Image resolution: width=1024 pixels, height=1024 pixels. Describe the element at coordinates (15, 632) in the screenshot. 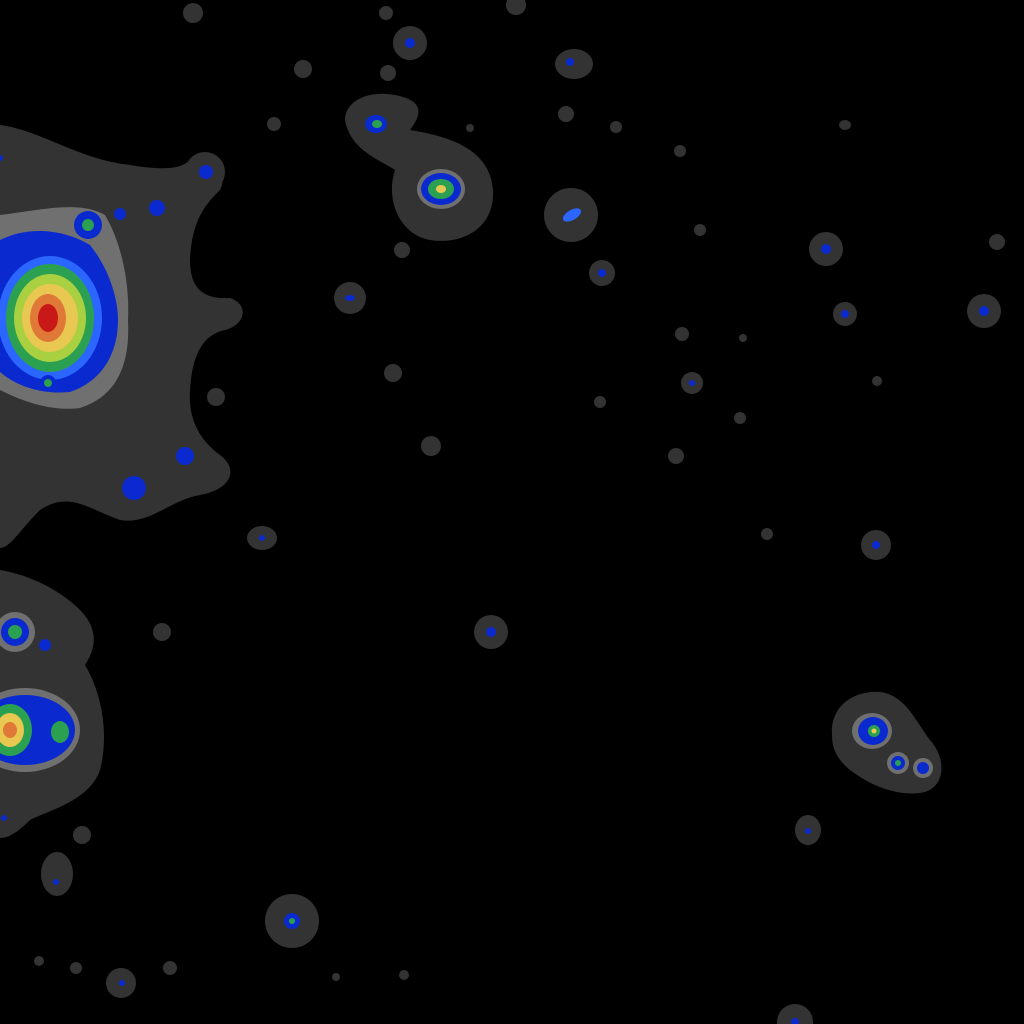

I see `green-level` at that location.